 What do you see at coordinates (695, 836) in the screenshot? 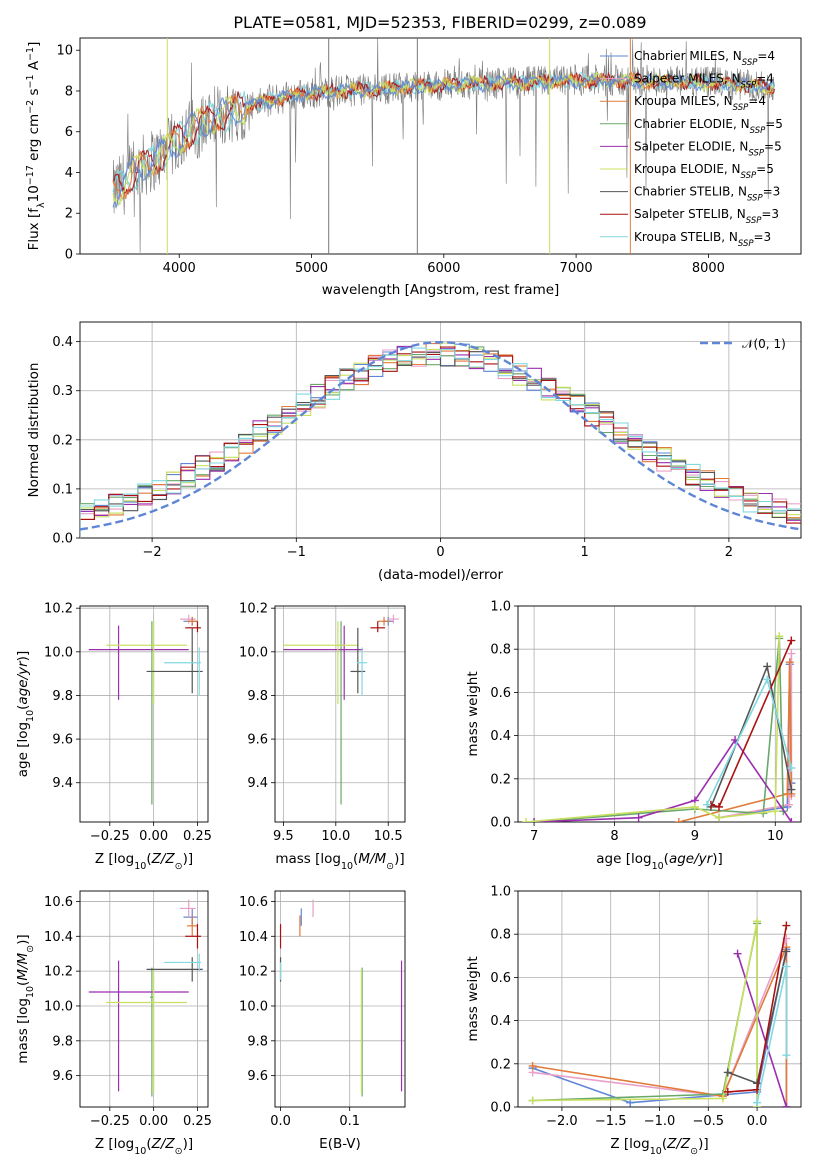
I see `x-tick-label: 9` at bounding box center [695, 836].